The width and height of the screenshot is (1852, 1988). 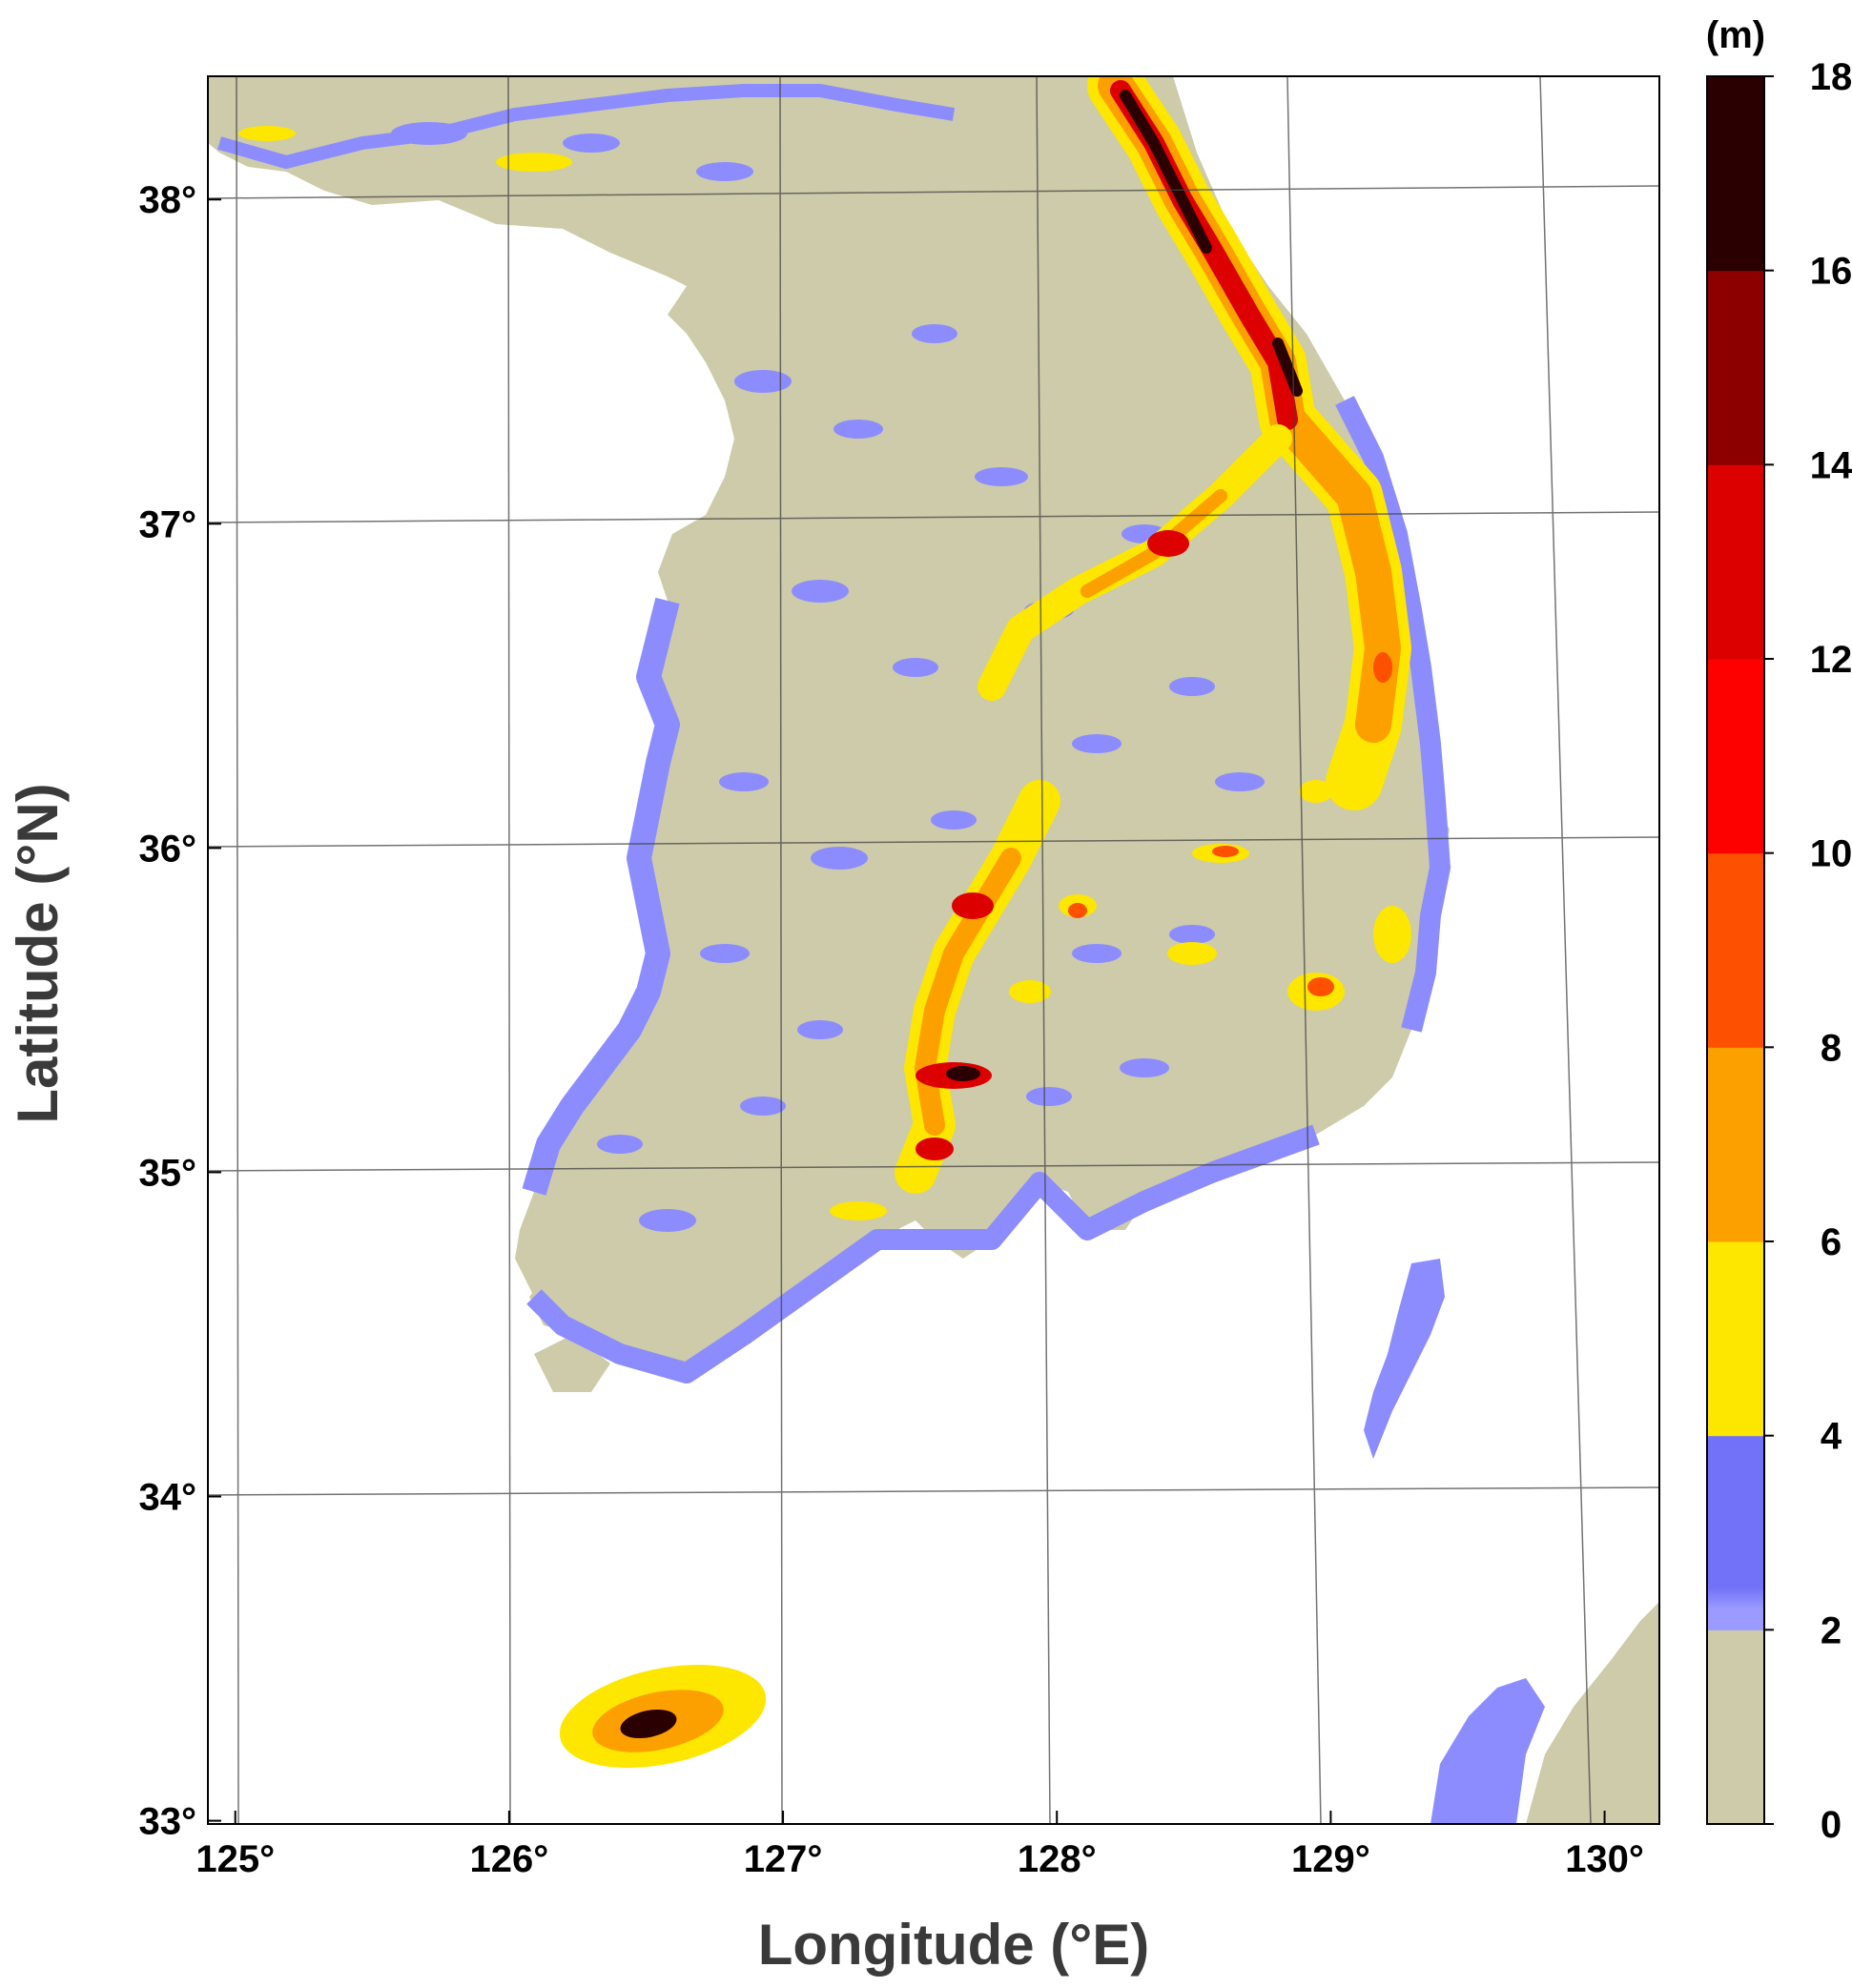 I want to click on south-coast-band, so click(x=923, y=1253).